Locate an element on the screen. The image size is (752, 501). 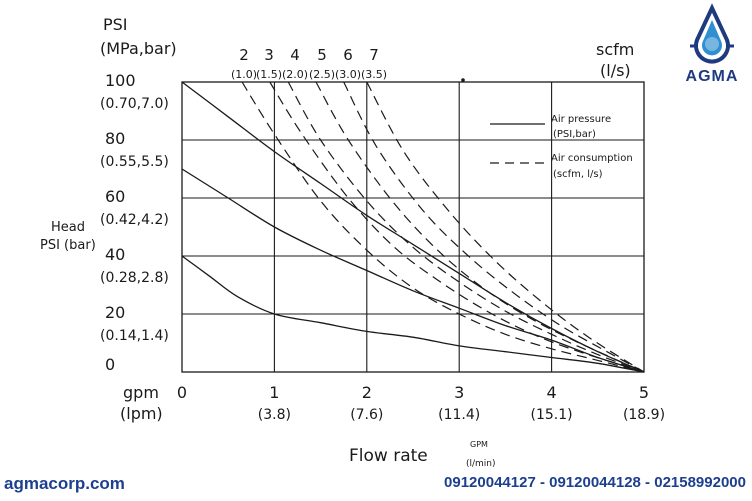
y-axis-label-unit: PSI (bar) is located at coordinates (68, 245).